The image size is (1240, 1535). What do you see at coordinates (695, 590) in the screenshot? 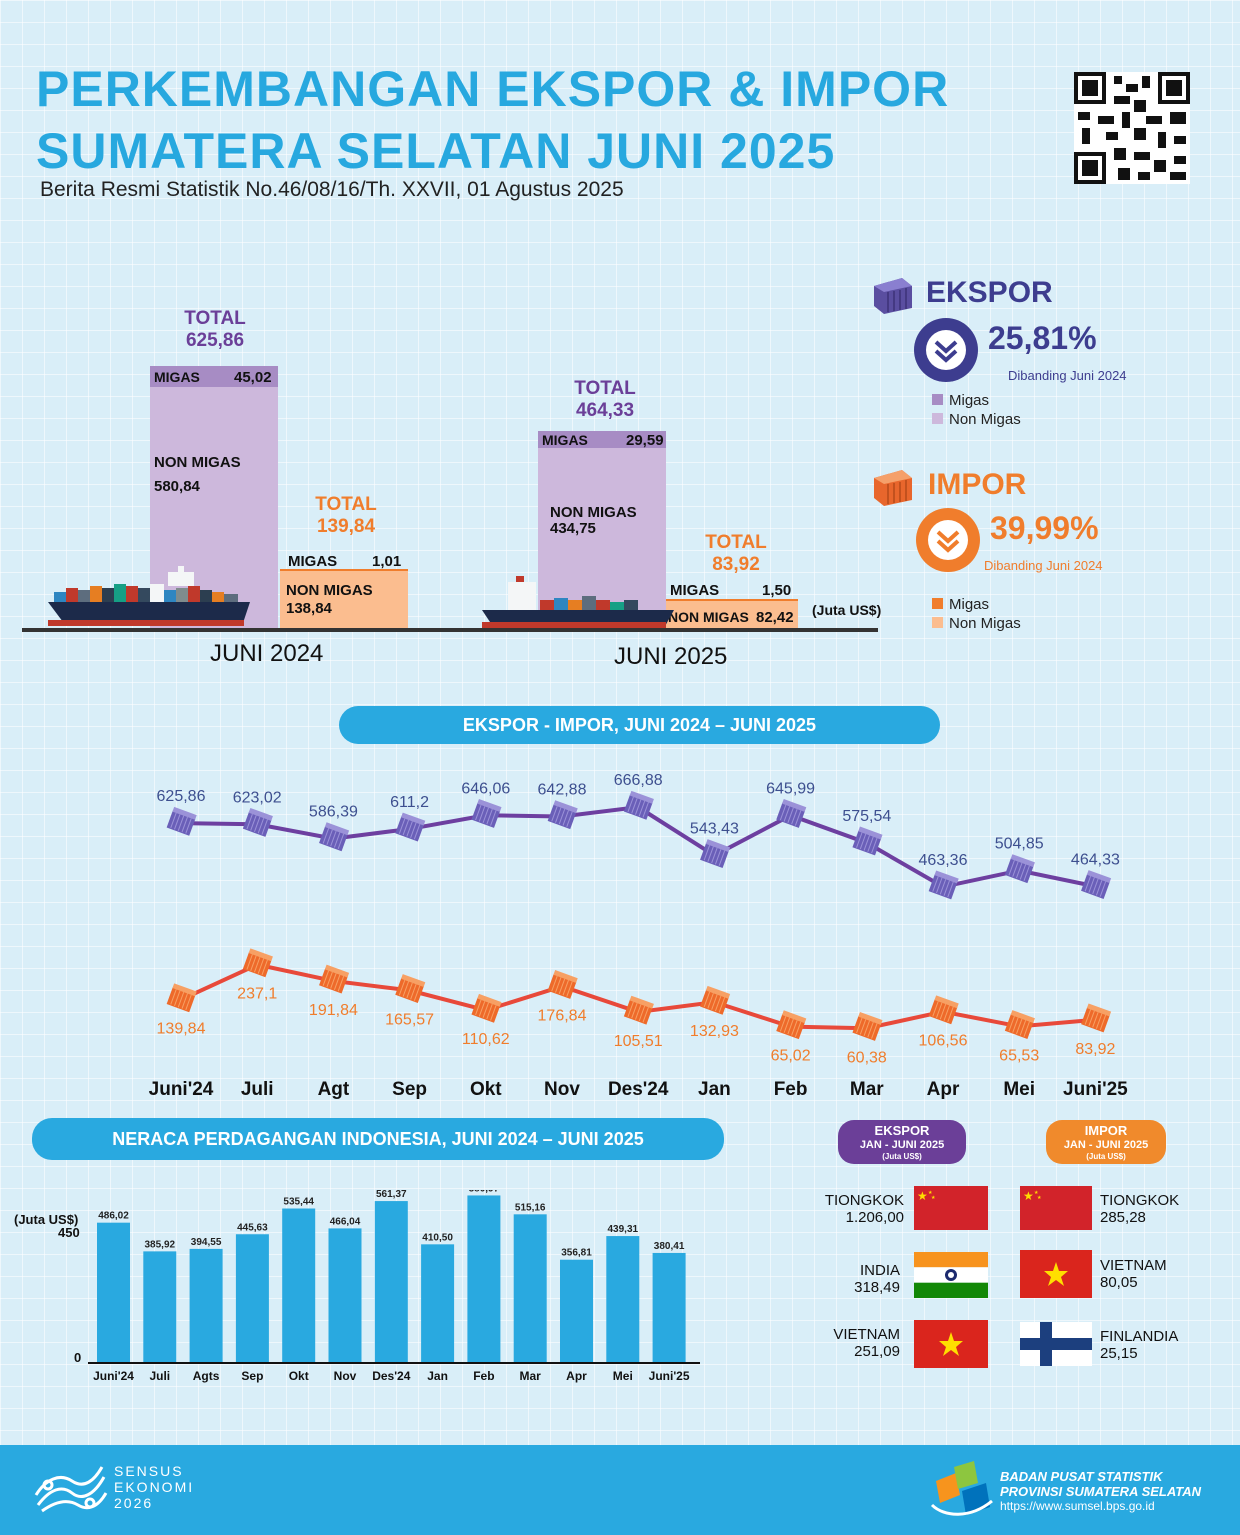
I see `impor-2025-migas-label: MIGAS` at bounding box center [695, 590].